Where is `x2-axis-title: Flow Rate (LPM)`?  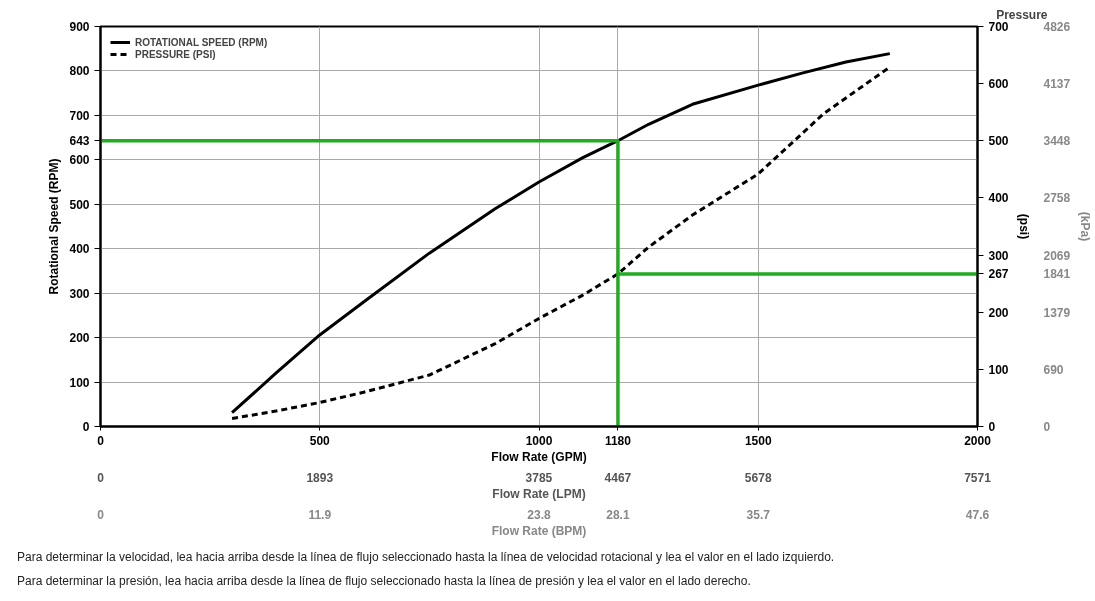 x2-axis-title: Flow Rate (LPM) is located at coordinates (539, 493).